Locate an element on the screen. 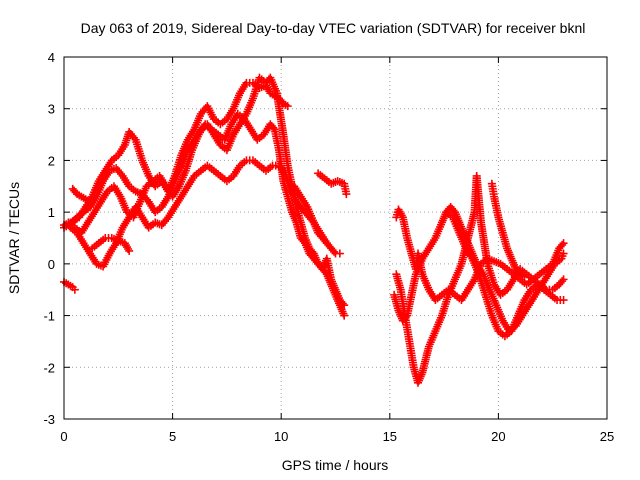 This screenshot has width=640, height=480. y-tick-label: 3 is located at coordinates (51, 109).